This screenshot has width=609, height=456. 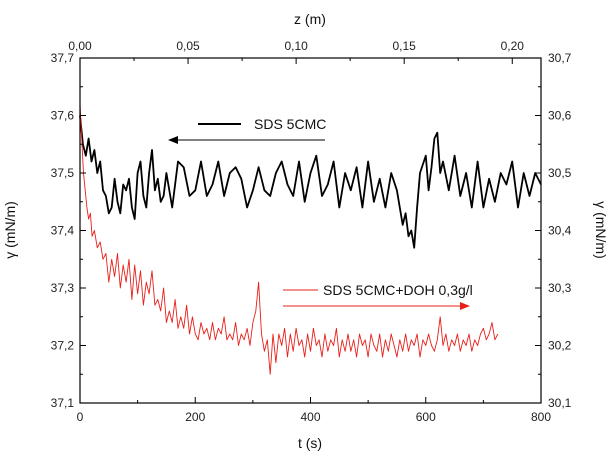 I want to click on bottom-axis-ticks: 0 200 400 600 800, so click(x=314, y=410).